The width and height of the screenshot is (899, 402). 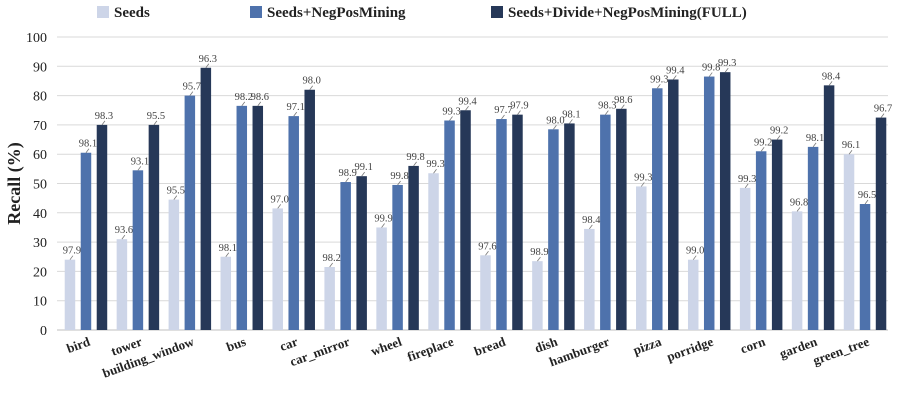 What do you see at coordinates (14, 183) in the screenshot?
I see `y-axis-label: Recall (%)` at bounding box center [14, 183].